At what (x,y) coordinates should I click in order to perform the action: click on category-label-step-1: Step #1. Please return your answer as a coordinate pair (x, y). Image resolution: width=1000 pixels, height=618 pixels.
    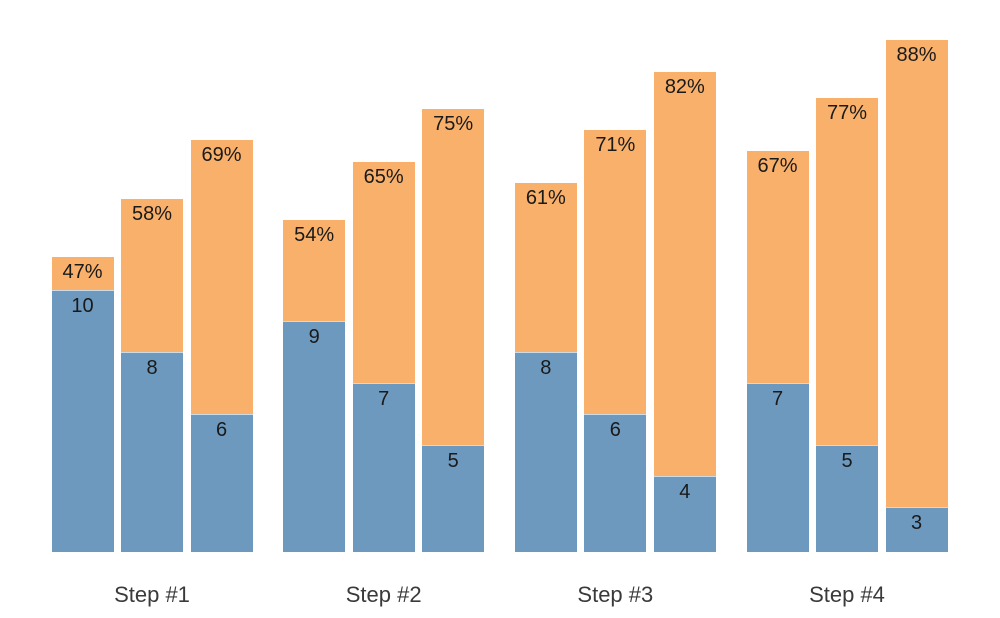
    Looking at the image, I should click on (152, 594).